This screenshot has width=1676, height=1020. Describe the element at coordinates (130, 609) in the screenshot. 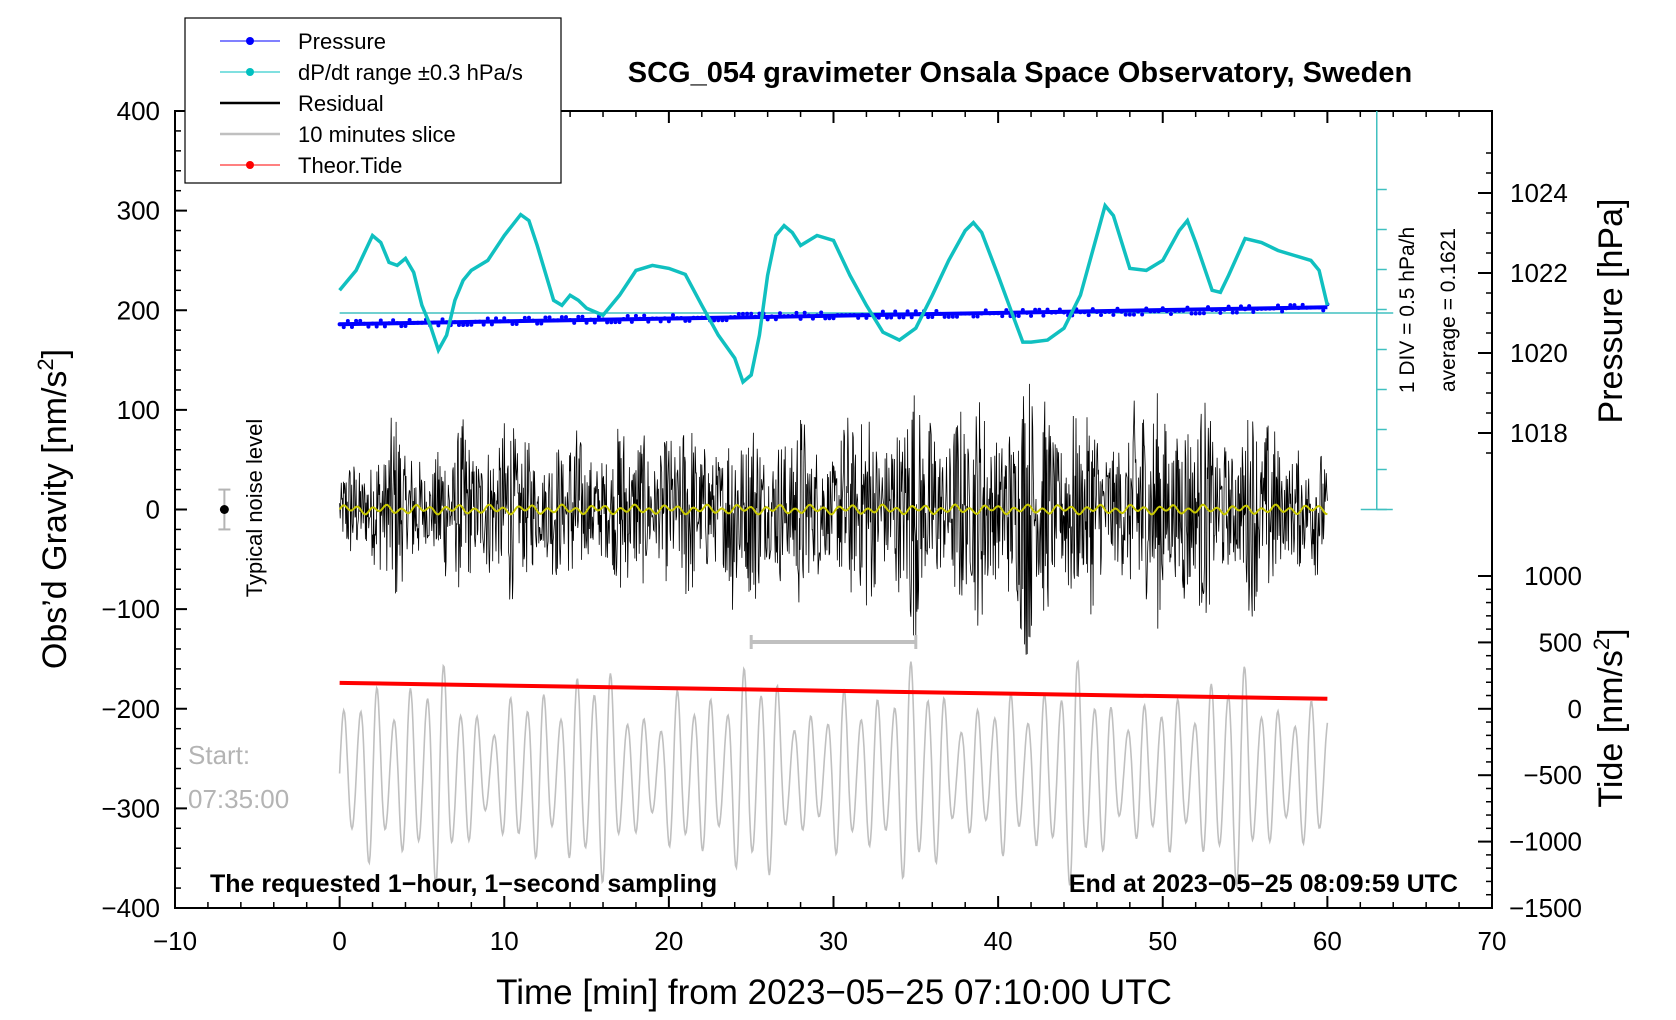

I see `y-tick-label: −100` at that location.